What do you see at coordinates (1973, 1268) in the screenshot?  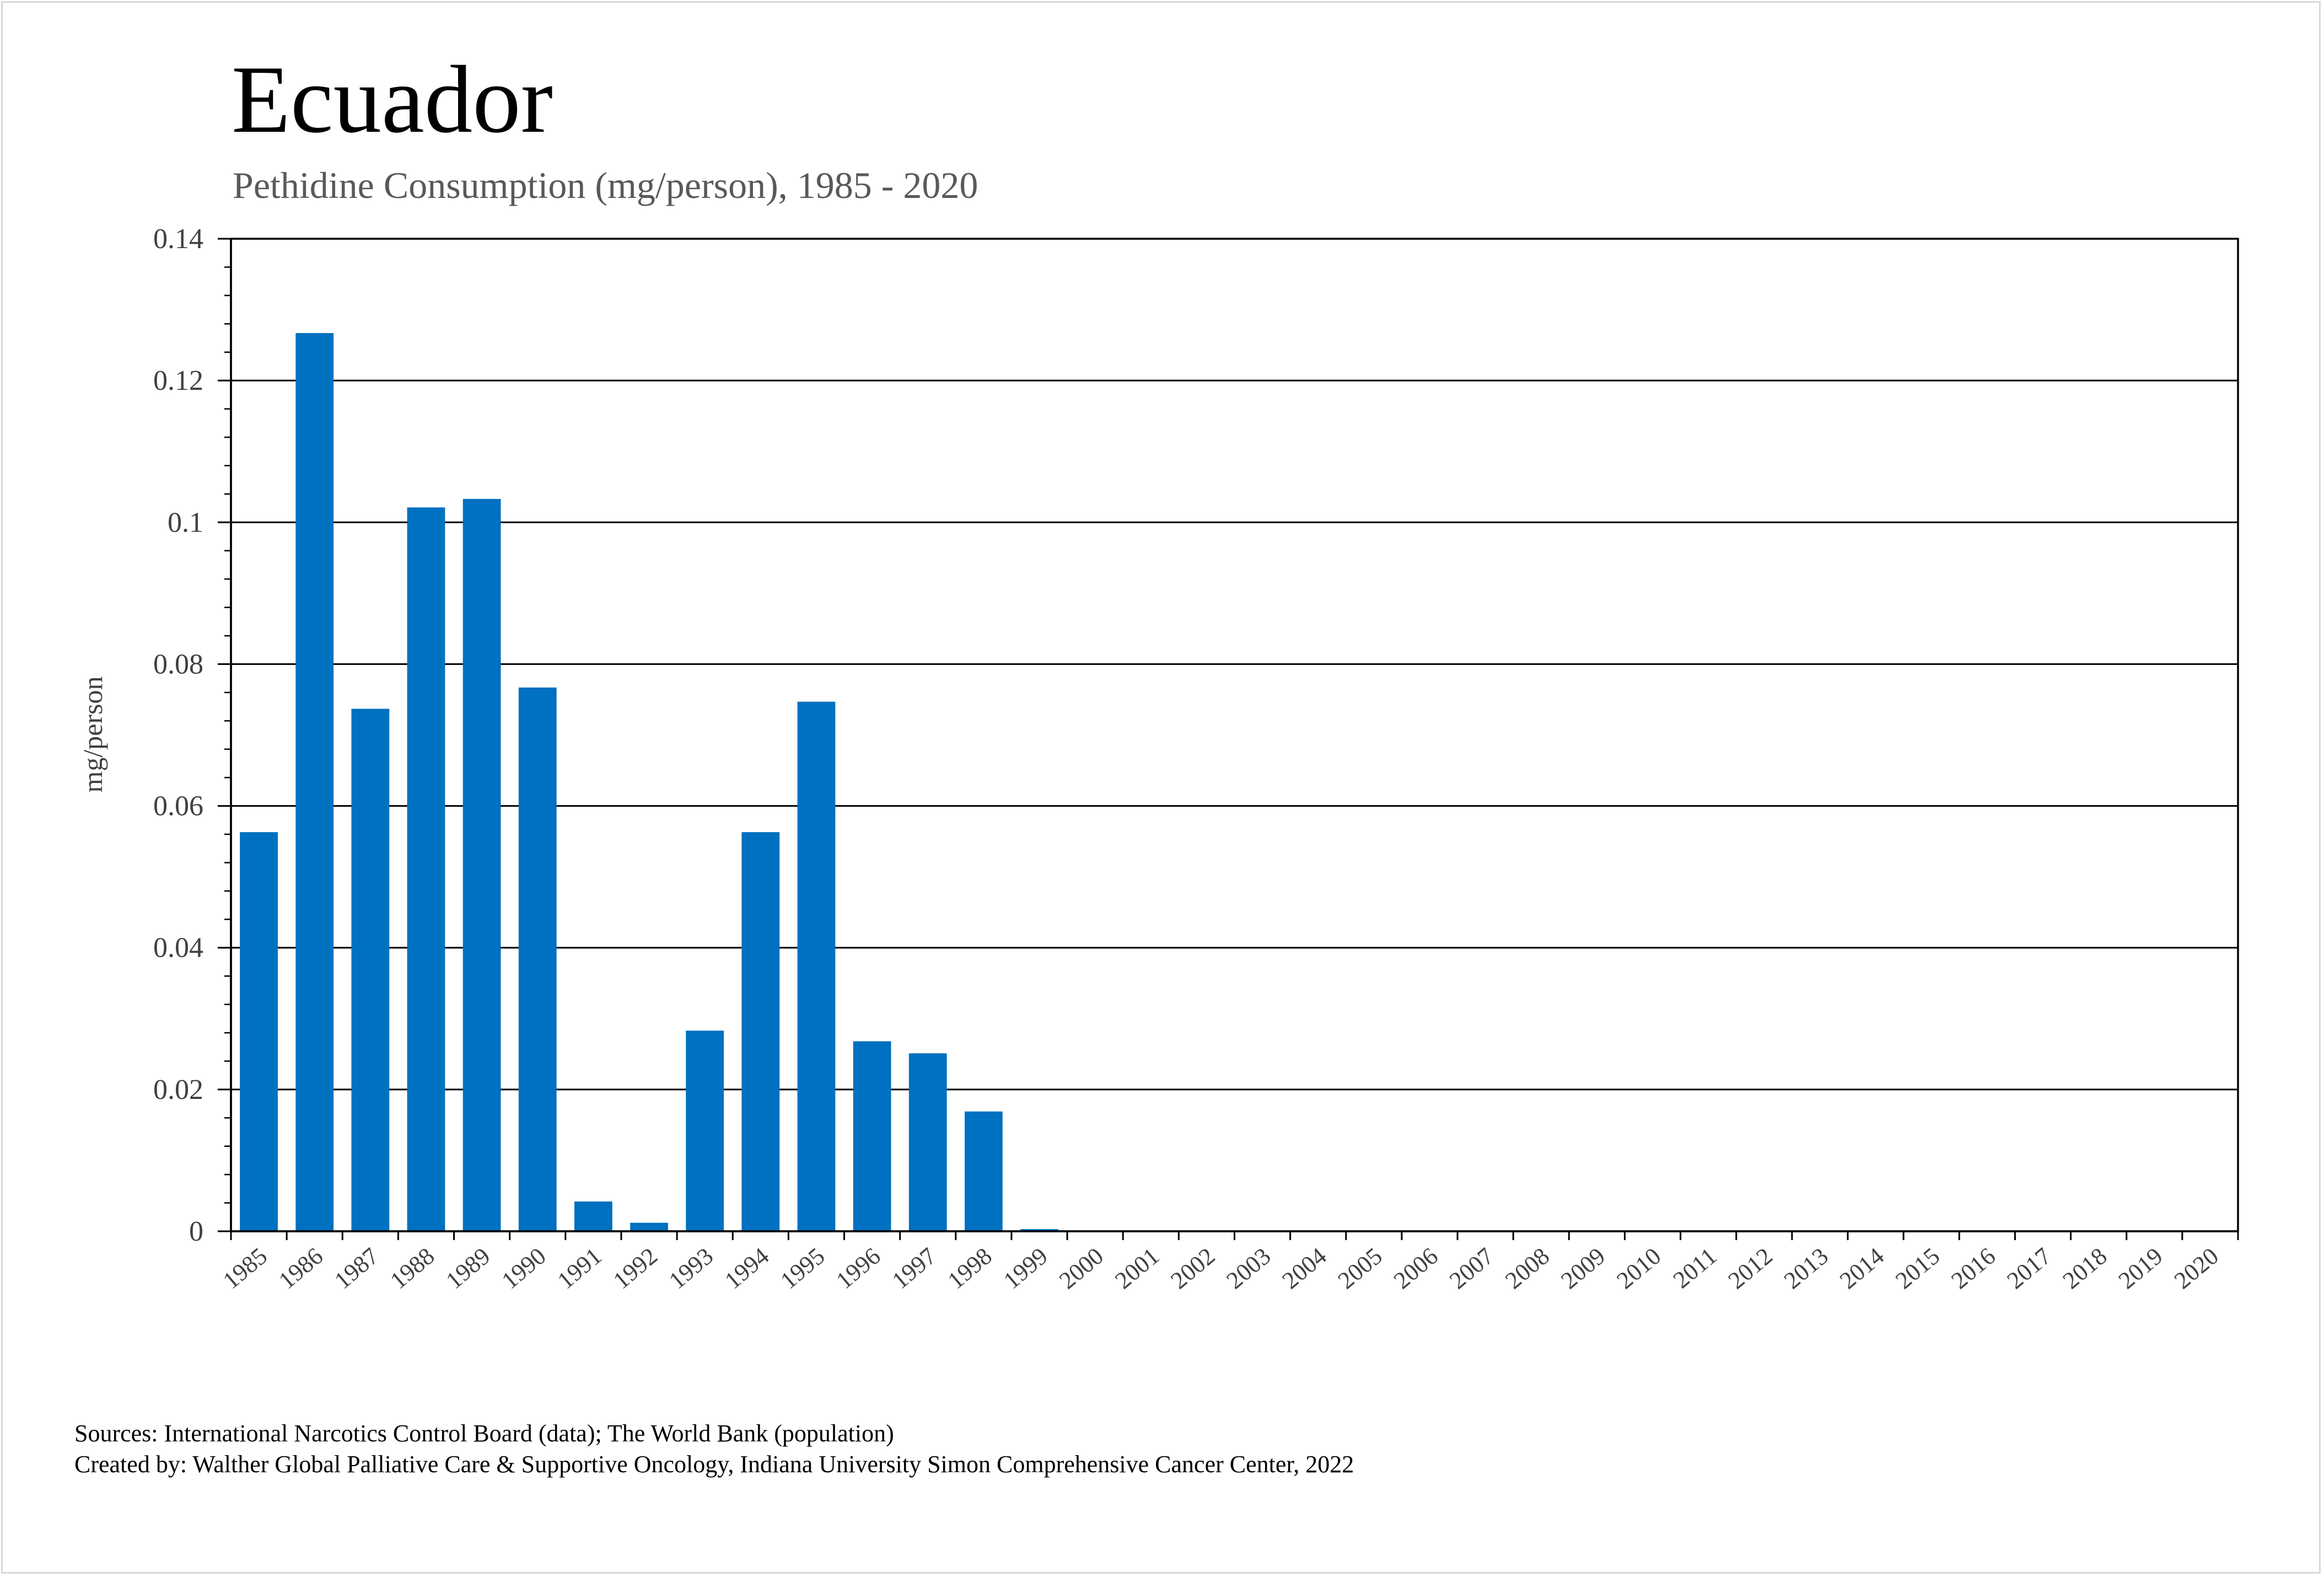 I see `x-tick-label: 2016` at bounding box center [1973, 1268].